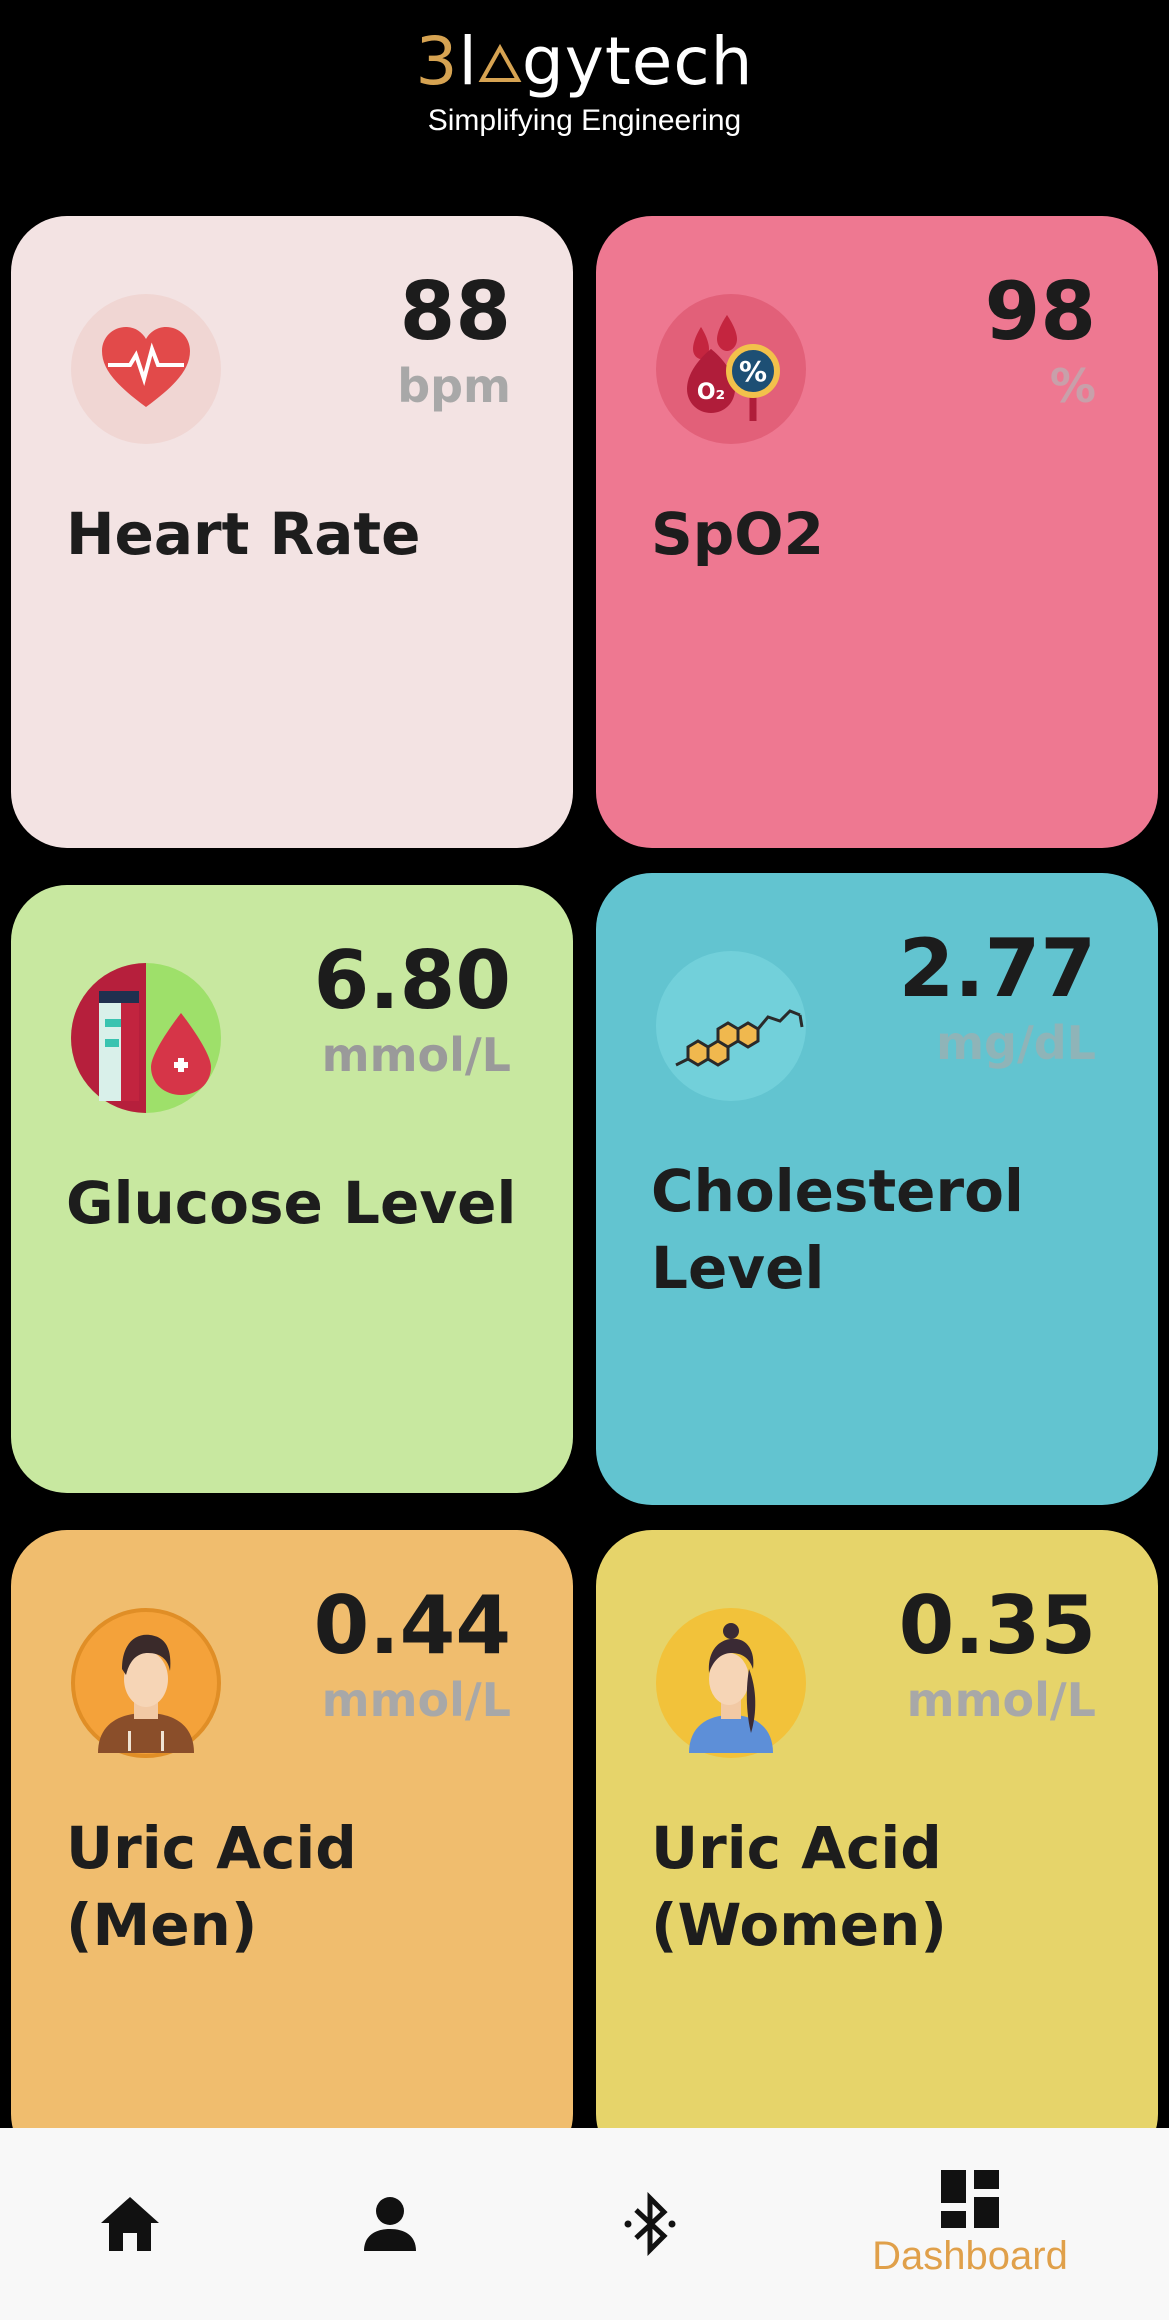 This screenshot has width=1169, height=2320. I want to click on dashboard-icon, so click(970, 2198).